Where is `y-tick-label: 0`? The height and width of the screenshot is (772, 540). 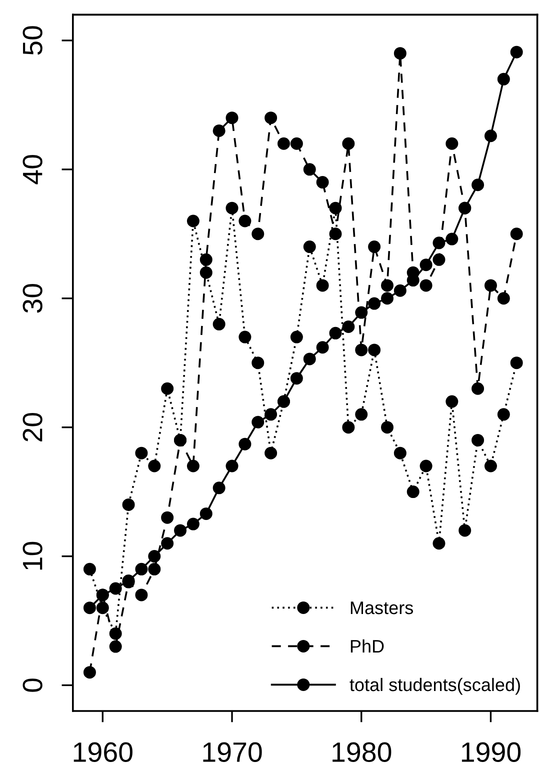 y-tick-label: 0 is located at coordinates (32, 685).